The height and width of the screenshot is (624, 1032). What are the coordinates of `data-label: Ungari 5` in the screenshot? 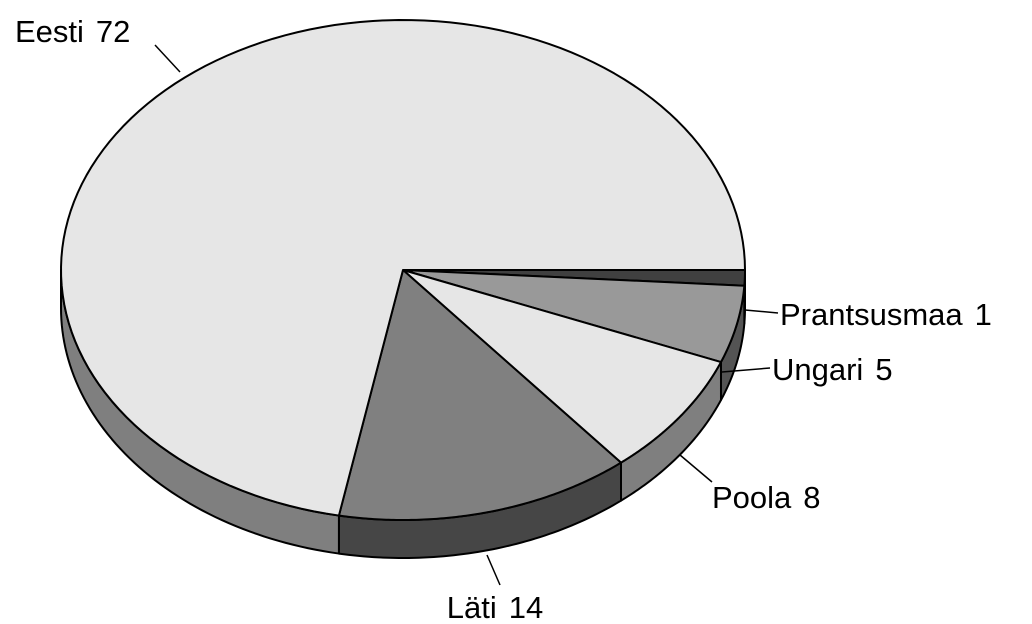 It's located at (832, 369).